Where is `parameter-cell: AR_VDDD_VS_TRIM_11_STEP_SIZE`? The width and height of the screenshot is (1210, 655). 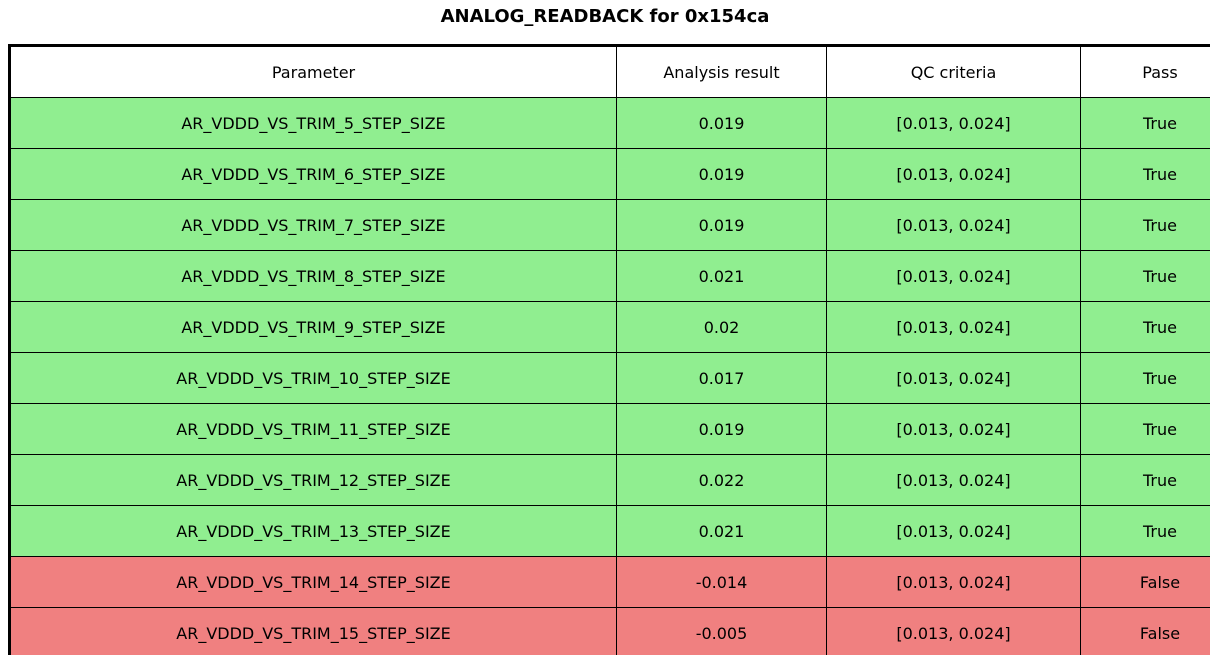 parameter-cell: AR_VDDD_VS_TRIM_11_STEP_SIZE is located at coordinates (313, 429).